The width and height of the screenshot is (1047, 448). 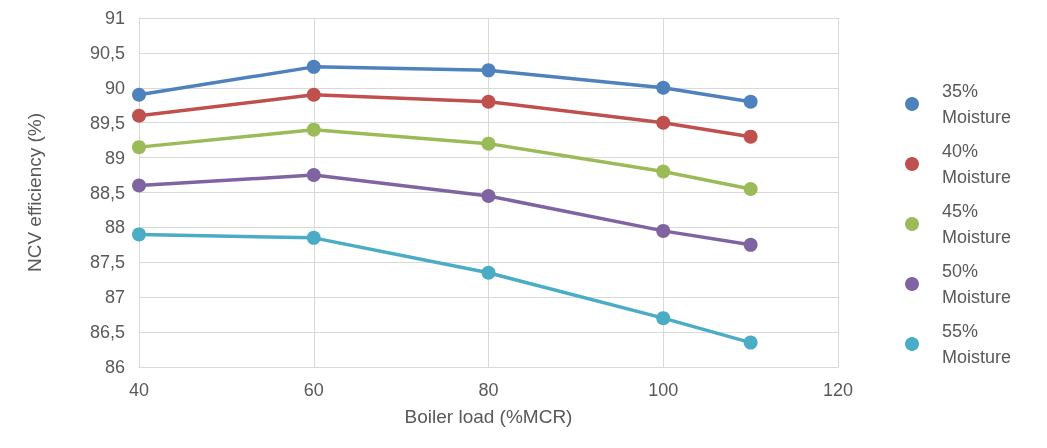 What do you see at coordinates (107, 52) in the screenshot?
I see `y-tick-label: 90,5` at bounding box center [107, 52].